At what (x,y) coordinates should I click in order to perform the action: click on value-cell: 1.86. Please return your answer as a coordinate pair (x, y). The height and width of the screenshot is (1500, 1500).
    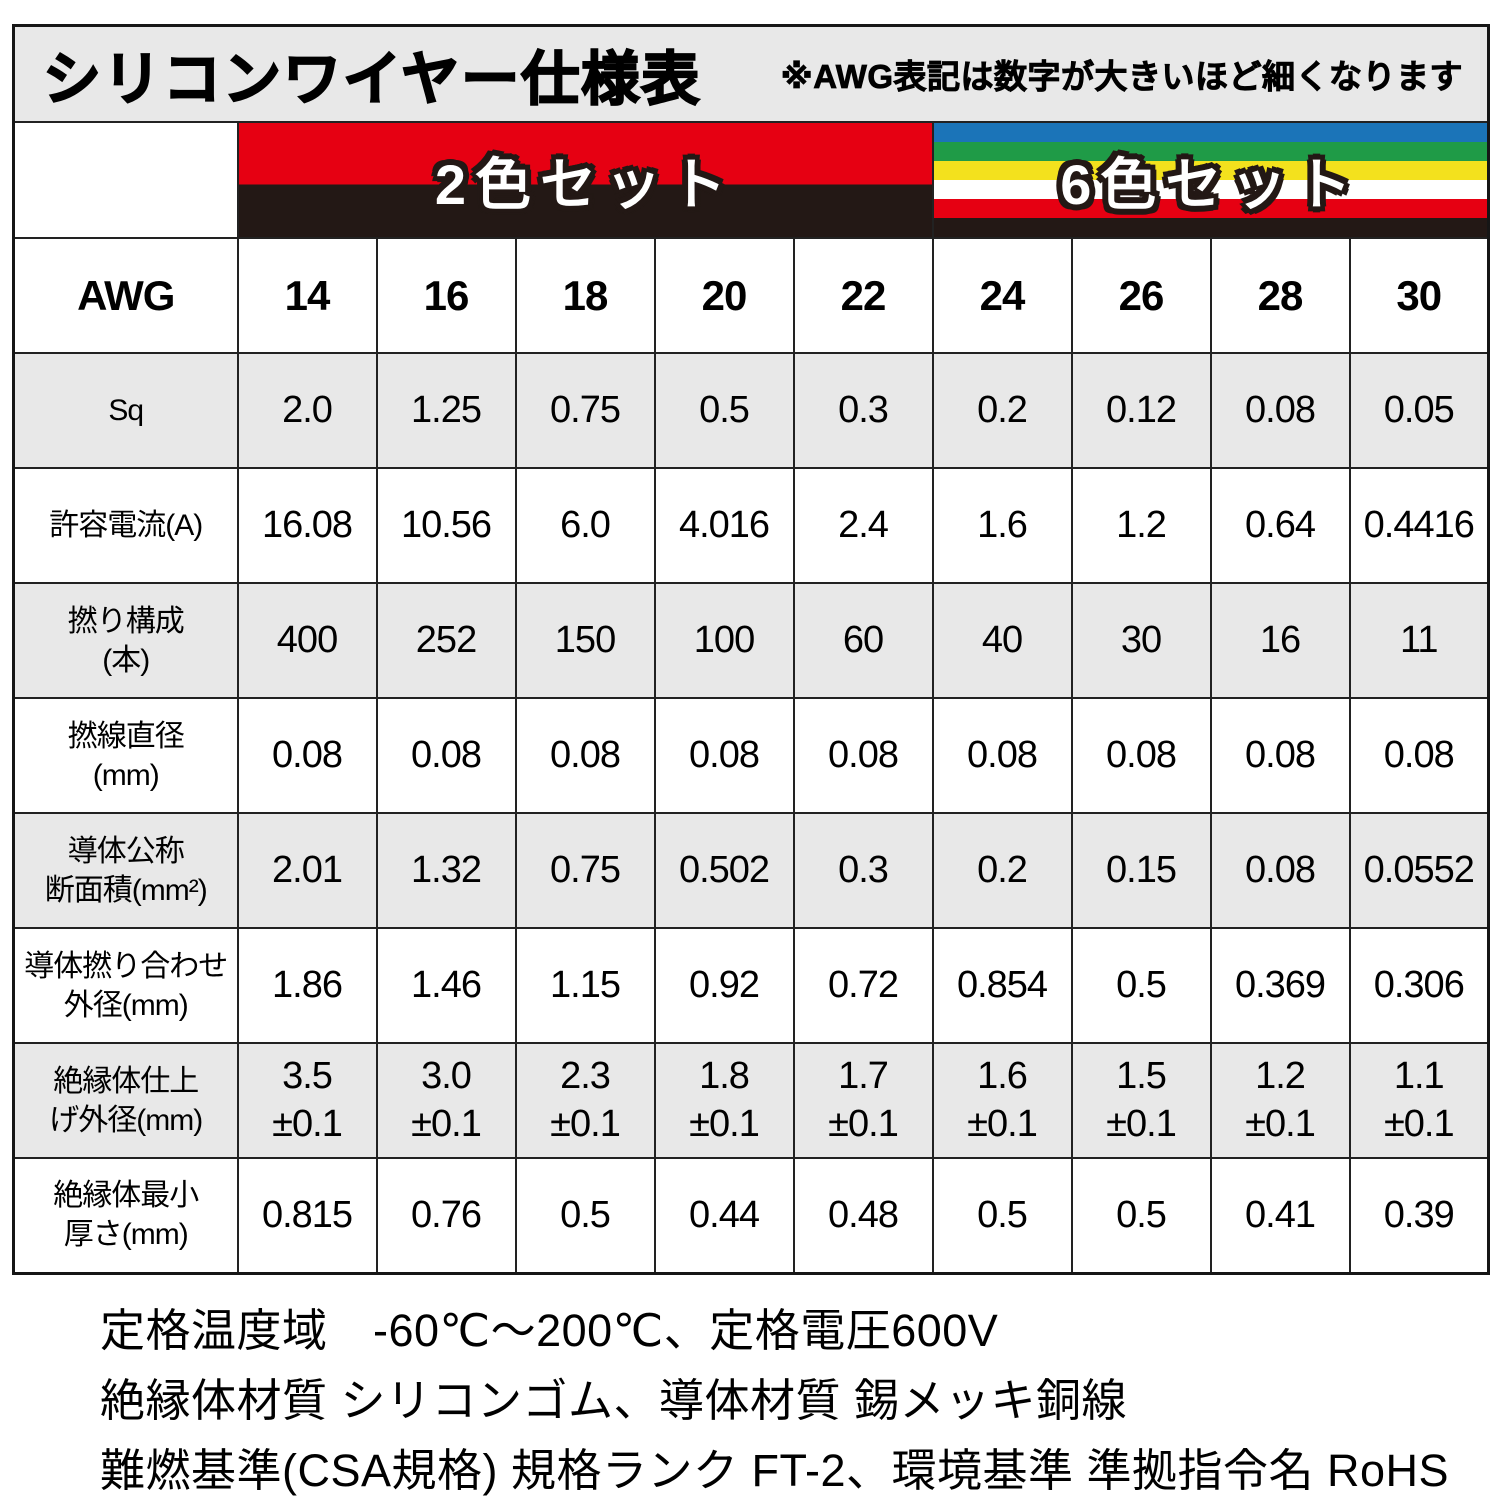
    Looking at the image, I should click on (307, 985).